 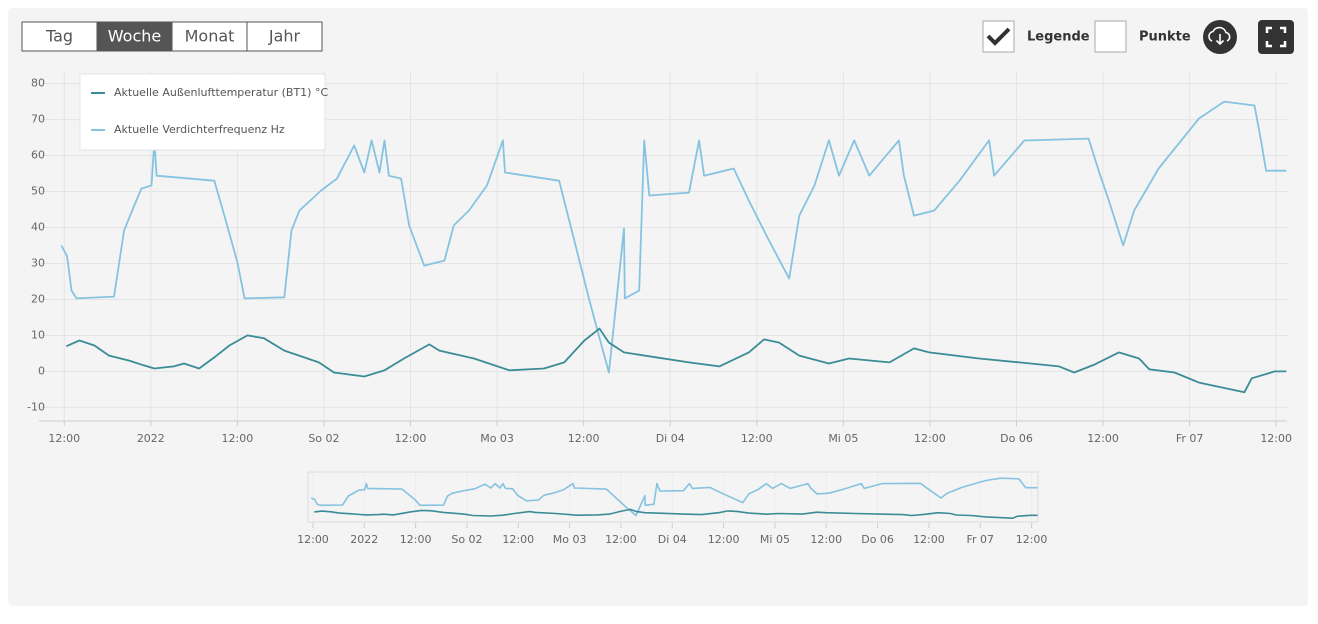 What do you see at coordinates (1058, 37) in the screenshot?
I see `checkbox-label: Legende` at bounding box center [1058, 37].